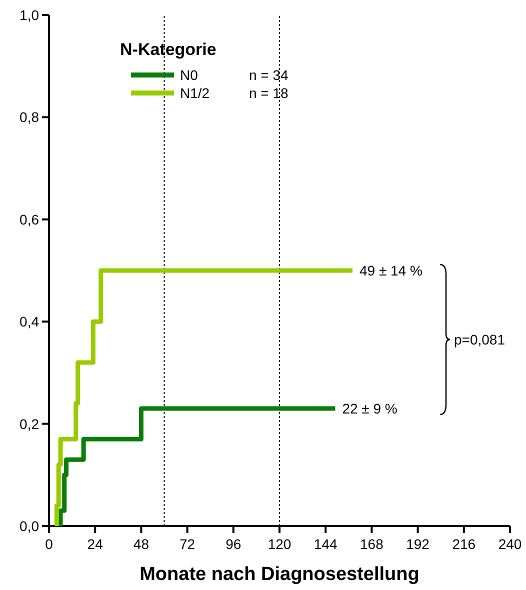  I want to click on y-tick-label: 1,0, so click(30, 15).